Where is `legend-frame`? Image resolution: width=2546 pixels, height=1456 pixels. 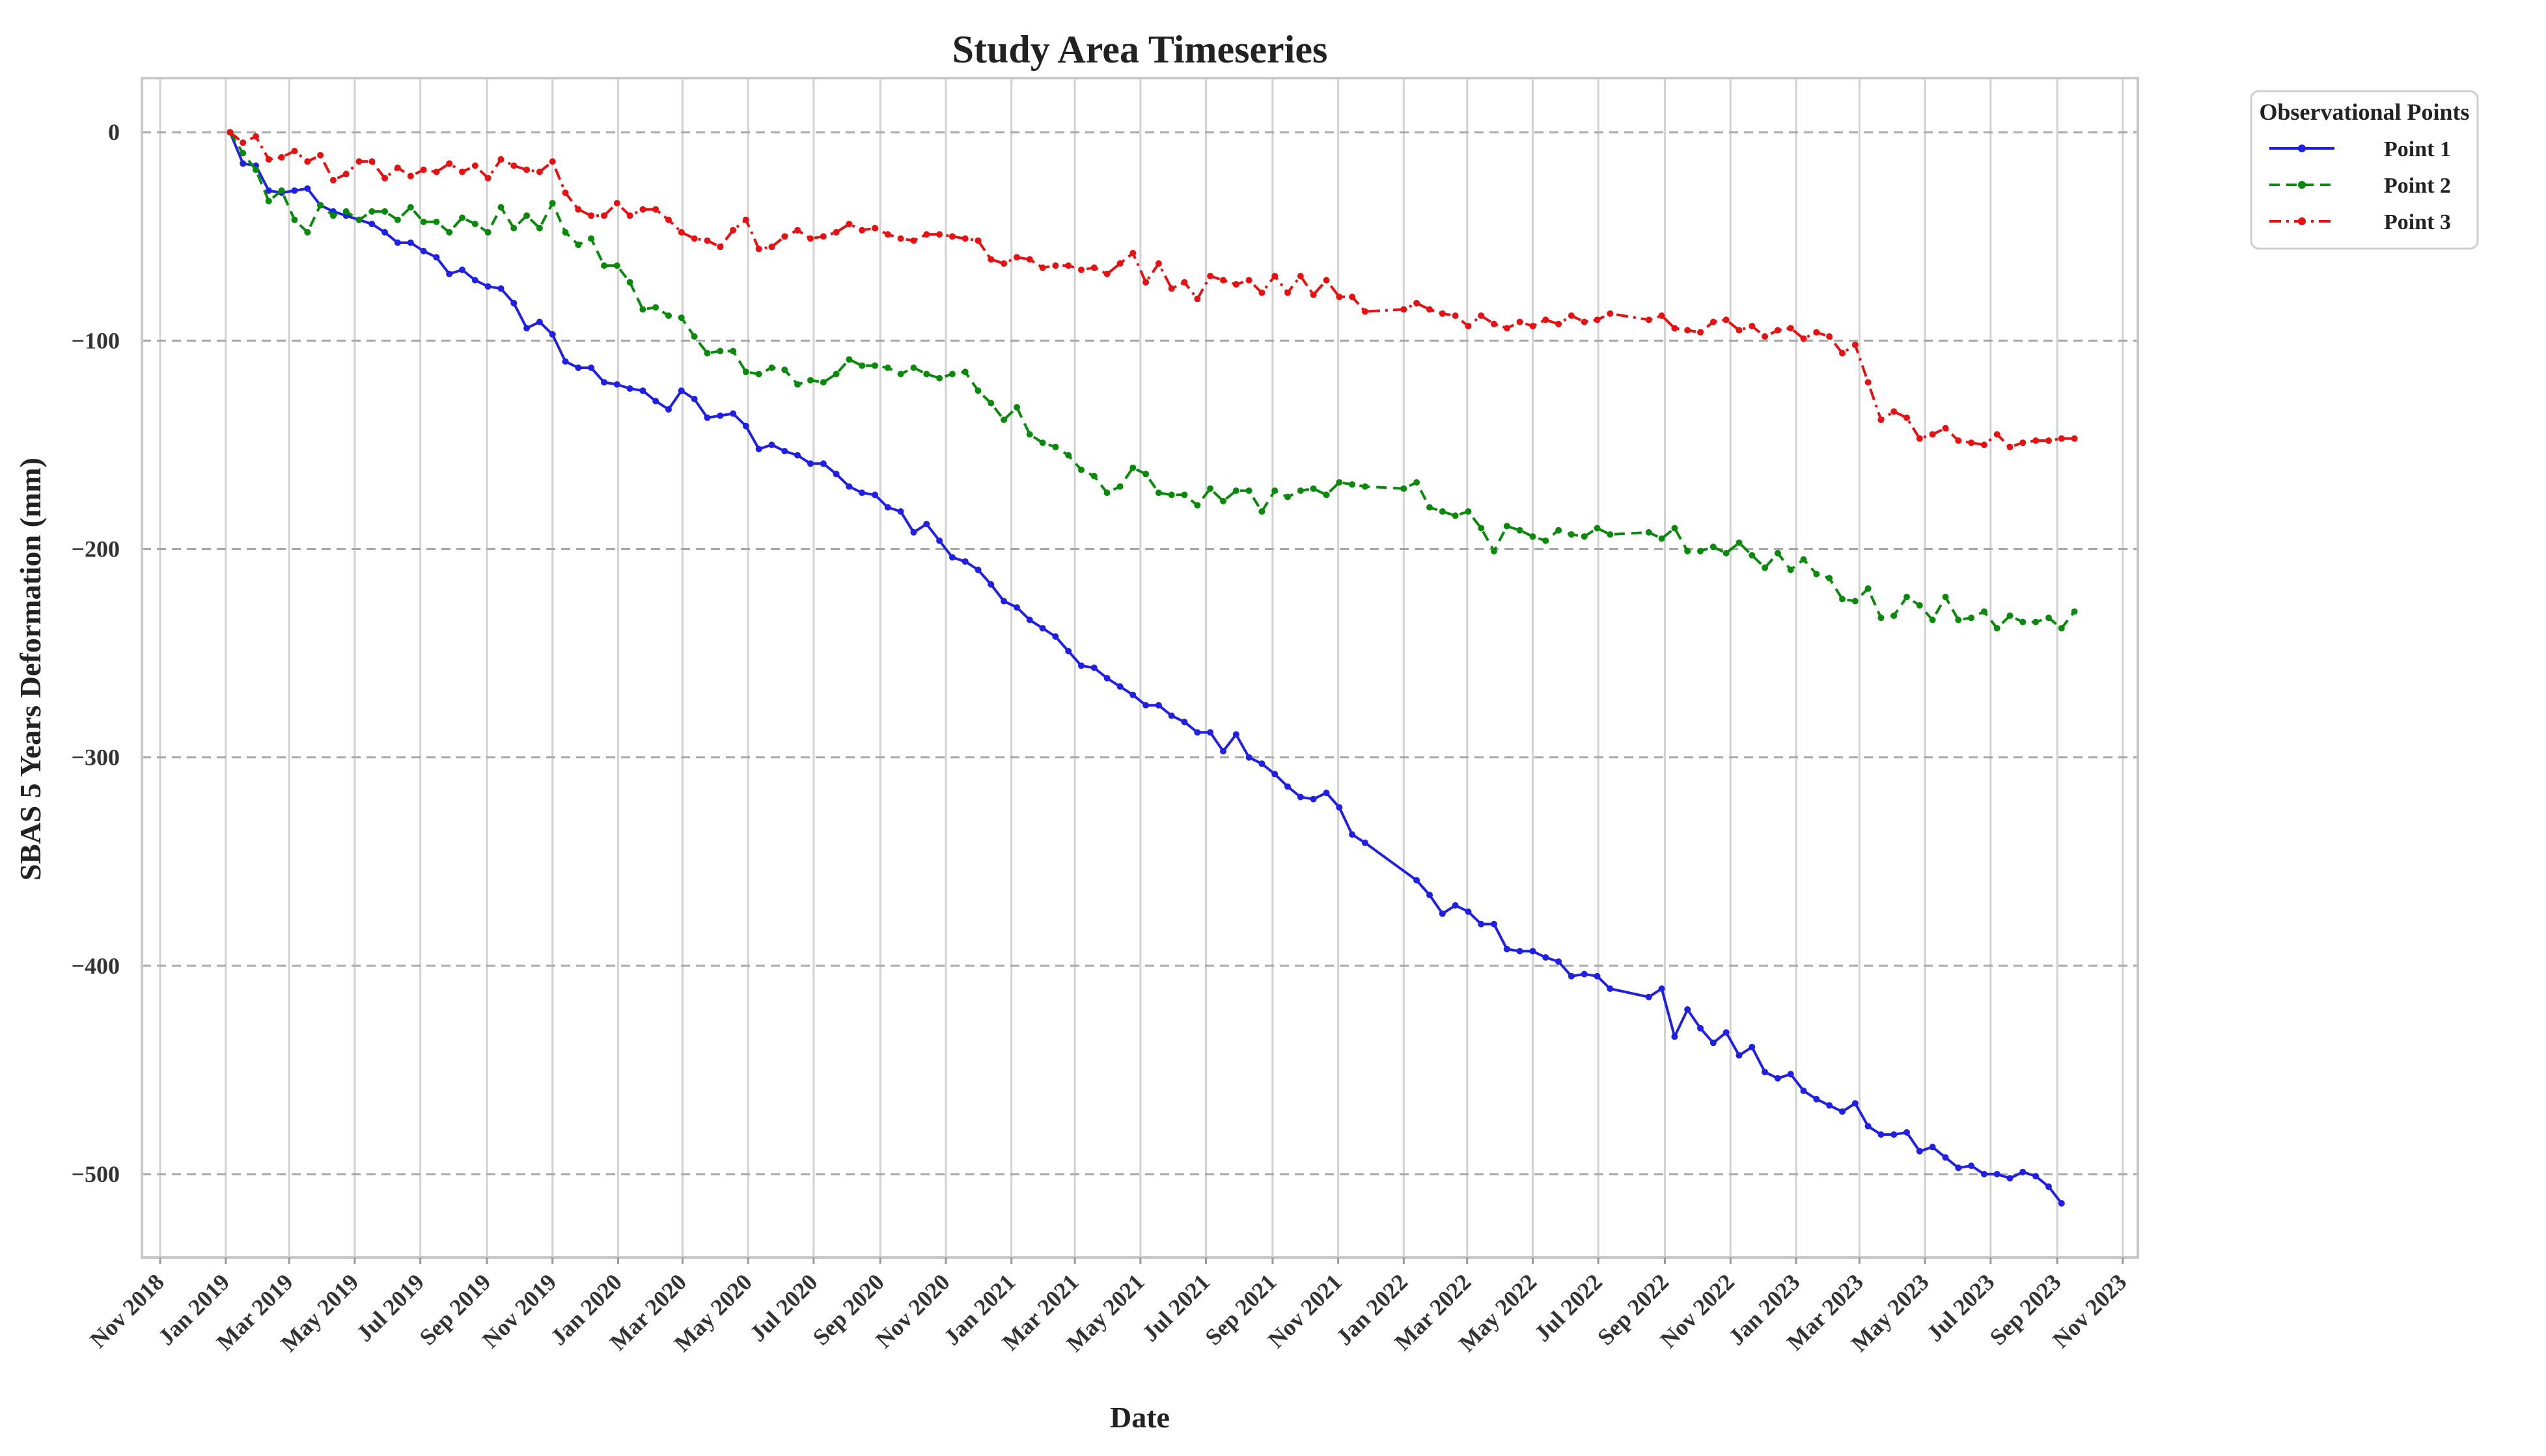 legend-frame is located at coordinates (2364, 170).